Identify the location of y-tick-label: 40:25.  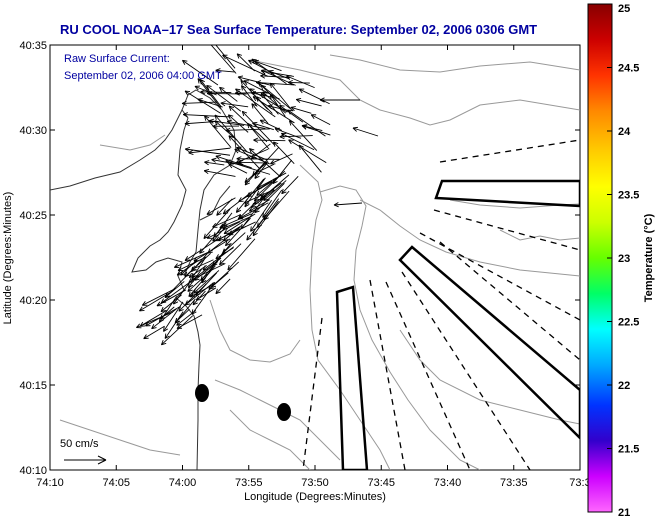
(33, 216).